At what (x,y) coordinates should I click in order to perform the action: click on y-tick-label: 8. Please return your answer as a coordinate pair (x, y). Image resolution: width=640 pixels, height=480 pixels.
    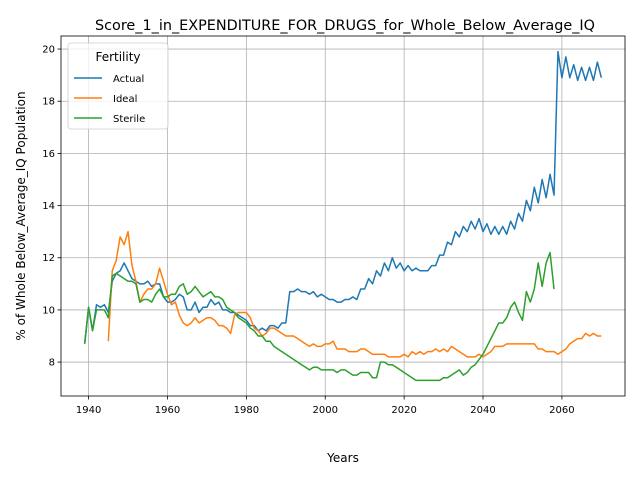
    Looking at the image, I should click on (52, 363).